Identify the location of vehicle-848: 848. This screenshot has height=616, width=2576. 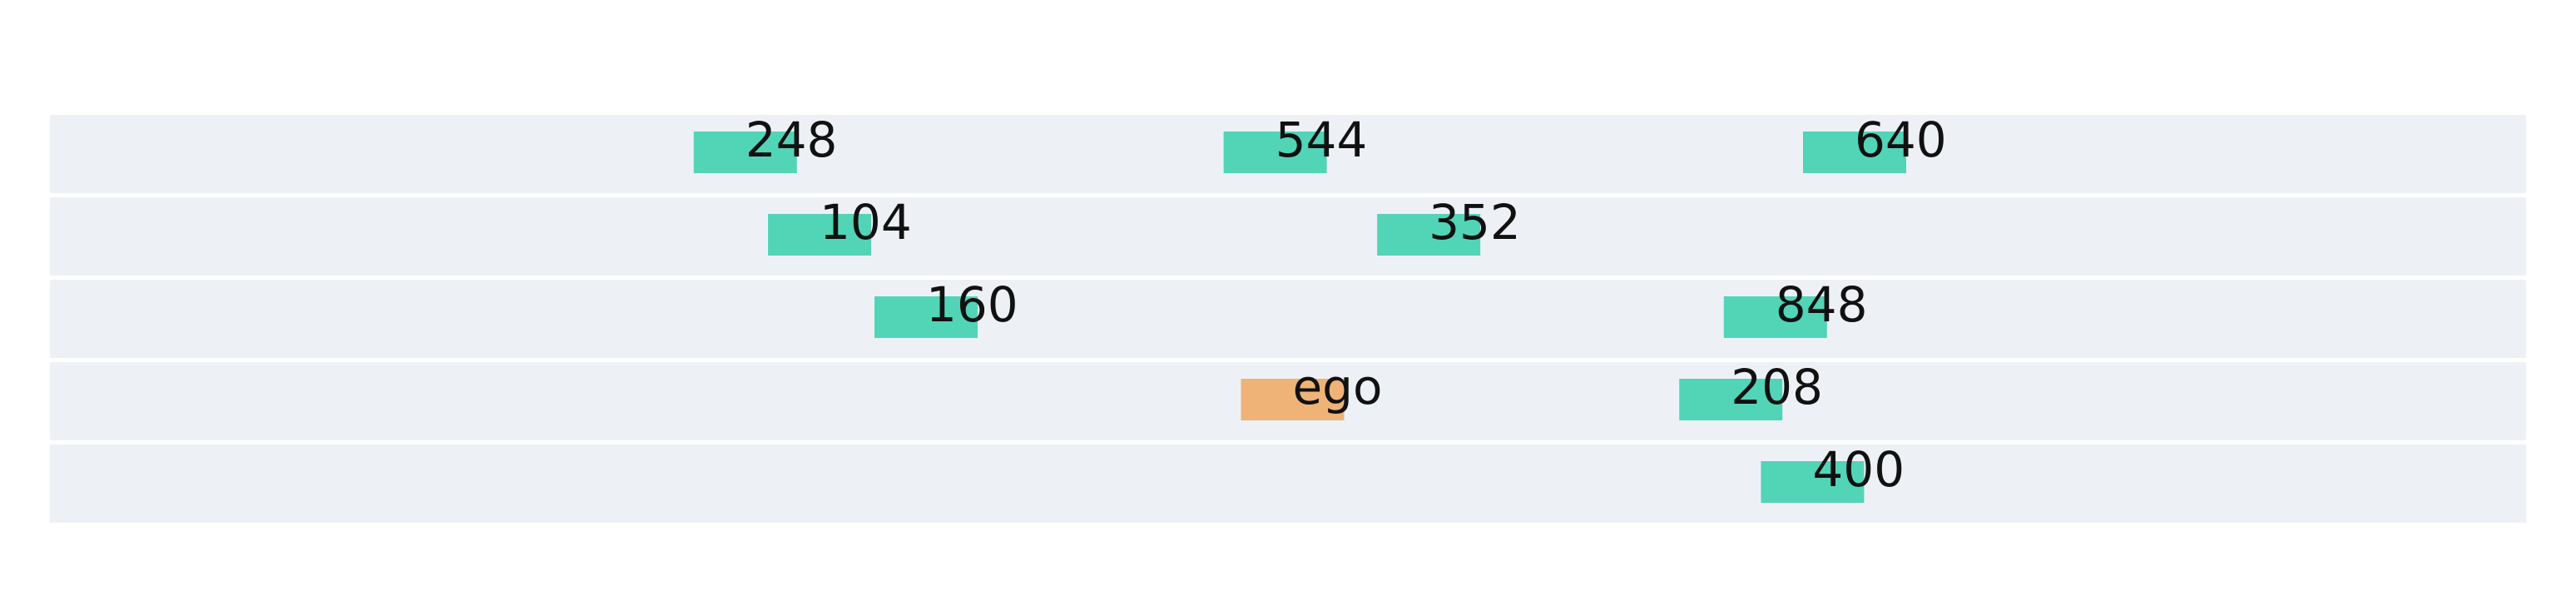
(1795, 307).